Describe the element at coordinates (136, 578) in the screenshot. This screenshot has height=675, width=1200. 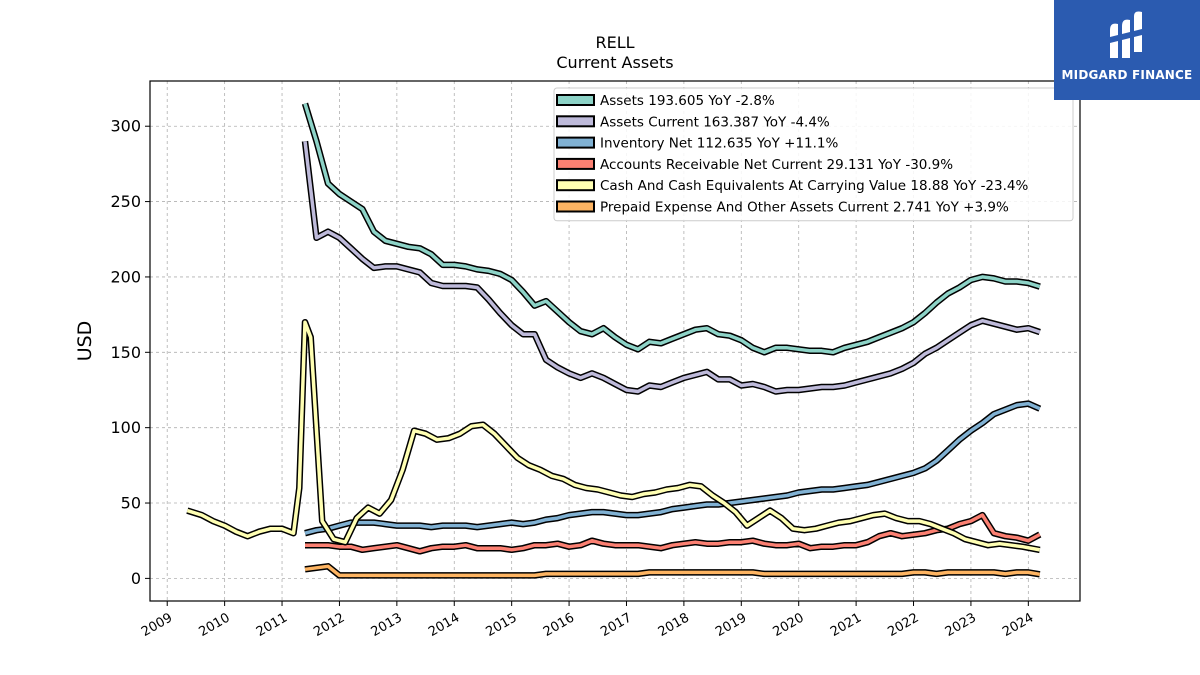
I see `y-tick-label: 0` at that location.